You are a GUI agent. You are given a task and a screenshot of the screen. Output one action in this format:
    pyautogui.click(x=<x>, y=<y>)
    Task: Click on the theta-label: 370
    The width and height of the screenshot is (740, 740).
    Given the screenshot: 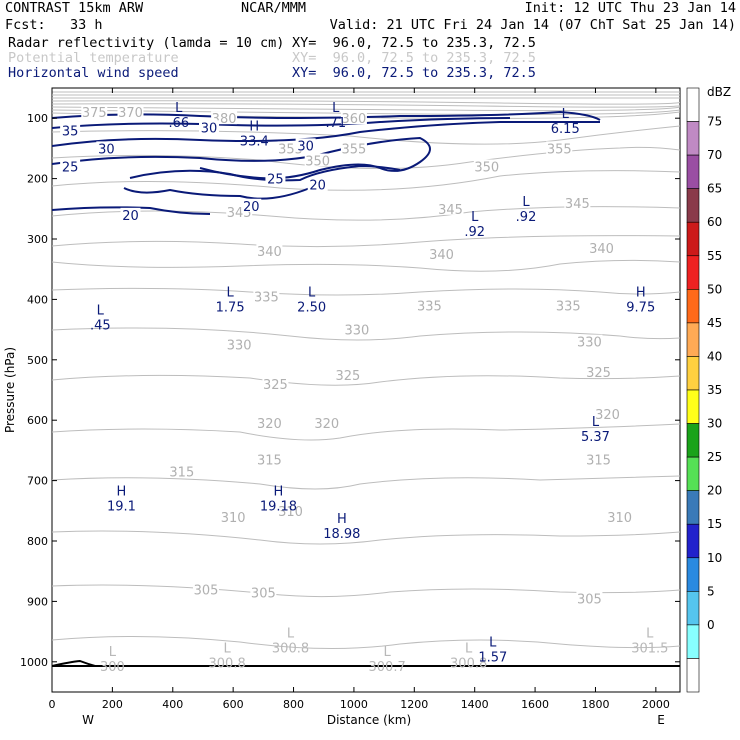 What is the action you would take?
    pyautogui.click(x=130, y=113)
    